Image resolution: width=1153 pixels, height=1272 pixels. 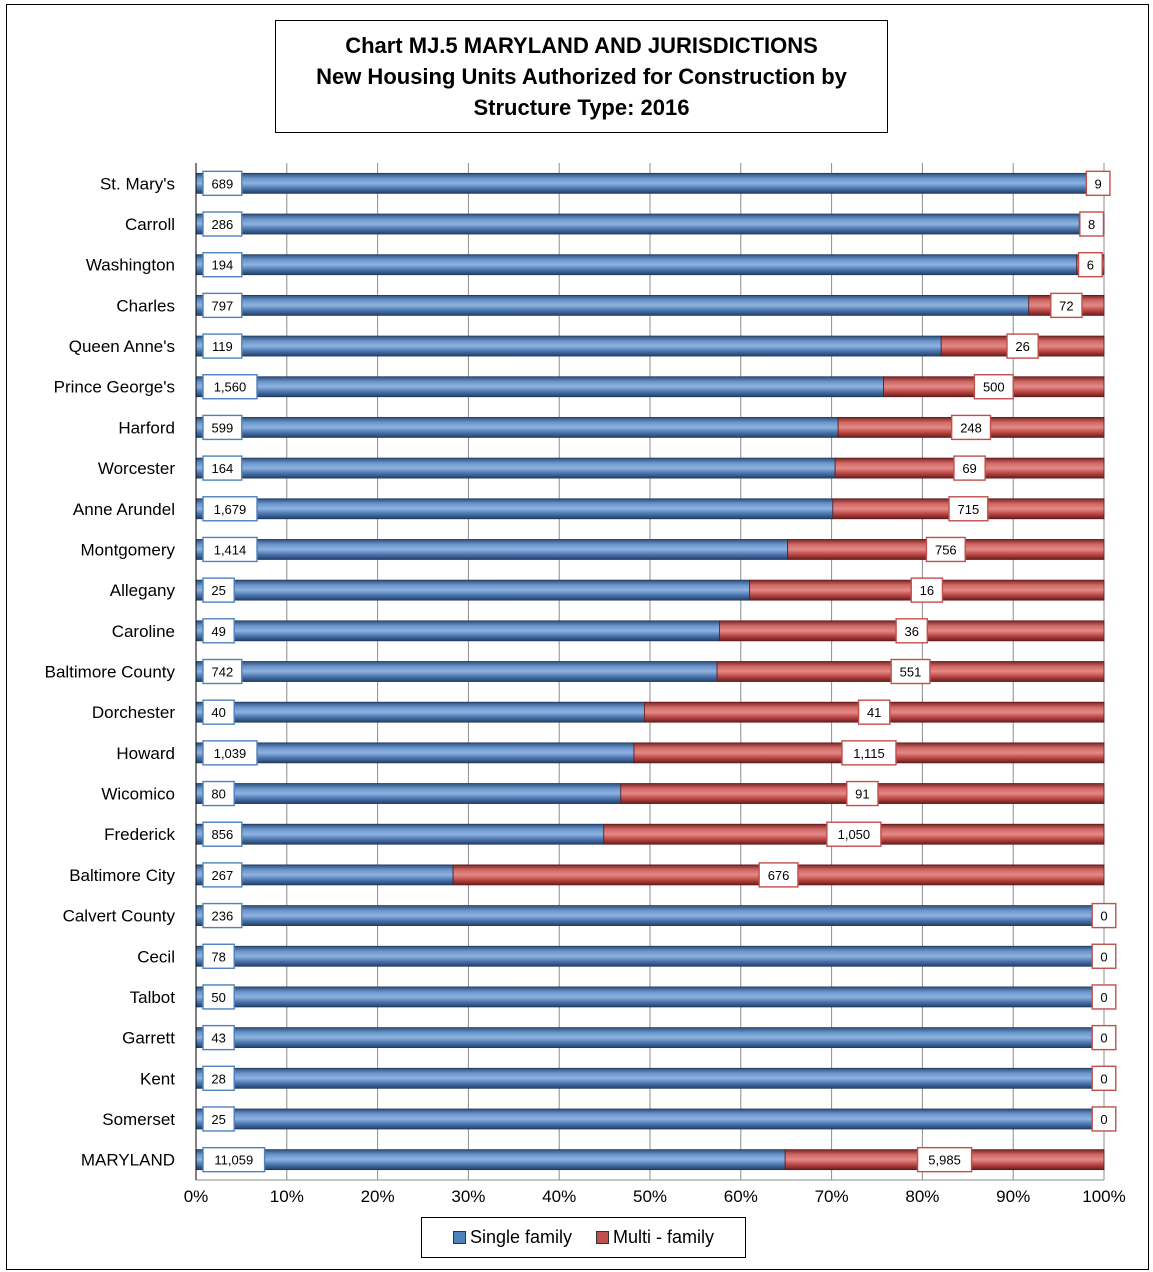 I want to click on data-label-multi-family-frederick: 1,050, so click(x=854, y=834).